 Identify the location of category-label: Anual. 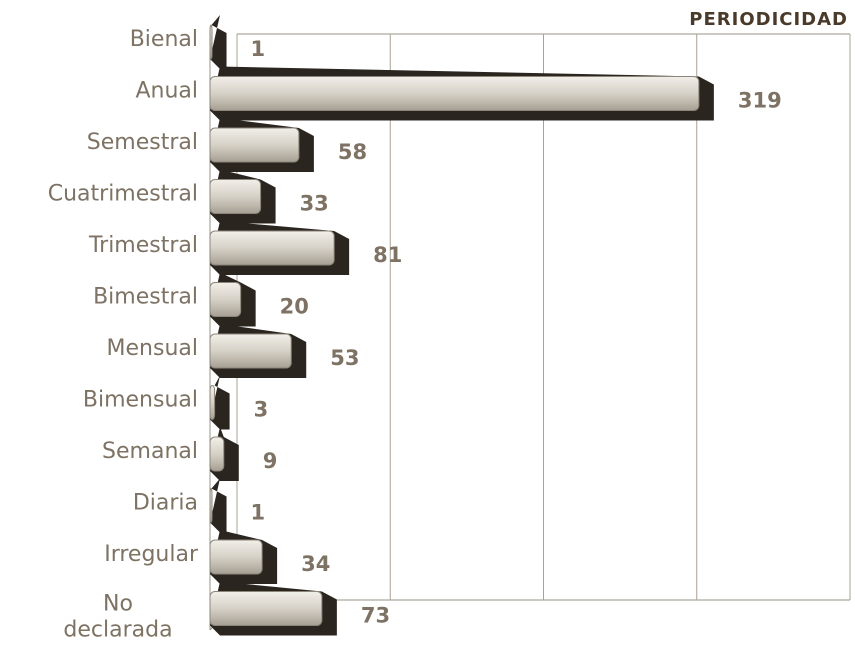
(166, 91).